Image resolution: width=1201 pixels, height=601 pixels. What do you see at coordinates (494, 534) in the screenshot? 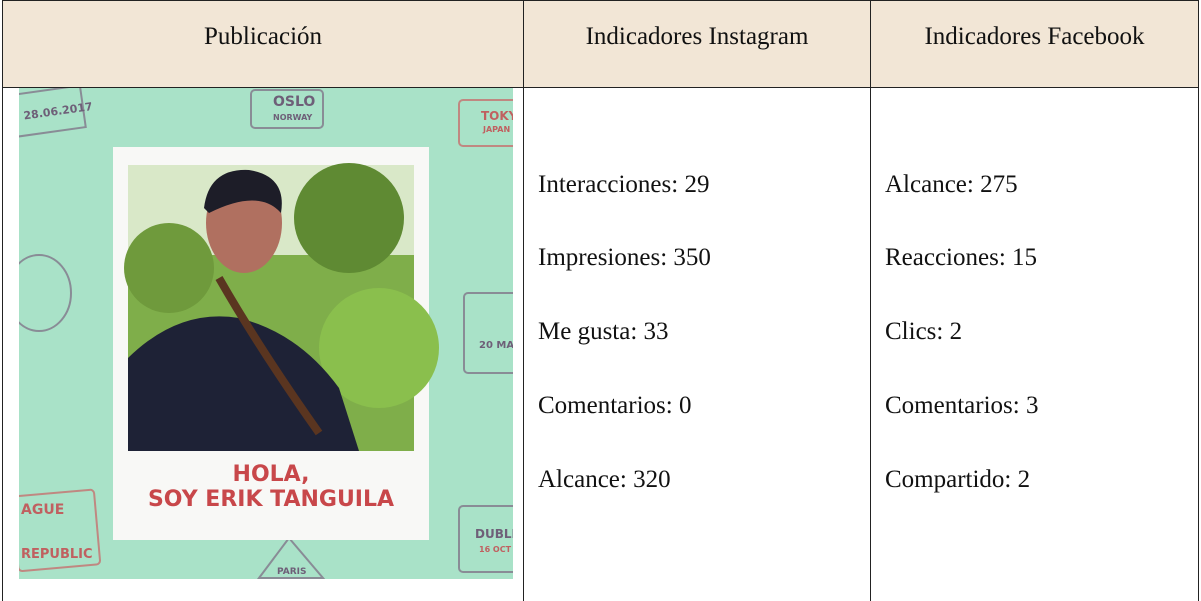
I see `stamp-text: DUBLI` at bounding box center [494, 534].